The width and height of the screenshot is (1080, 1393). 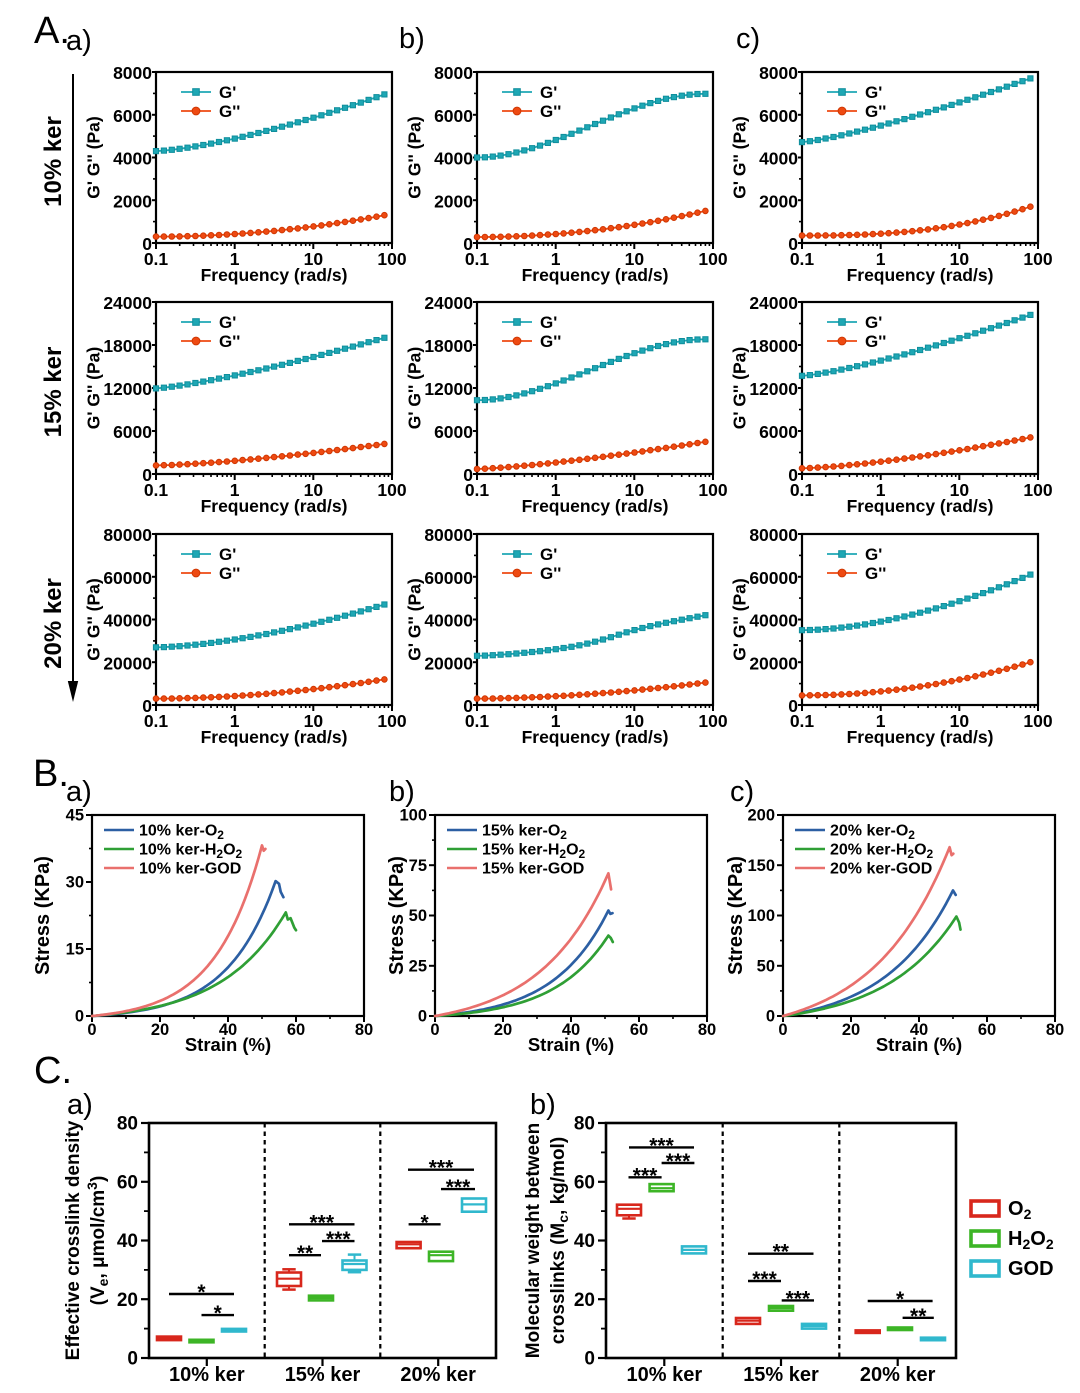 I want to click on svg-text: 15% ker-H2O2, so click(x=534, y=852).